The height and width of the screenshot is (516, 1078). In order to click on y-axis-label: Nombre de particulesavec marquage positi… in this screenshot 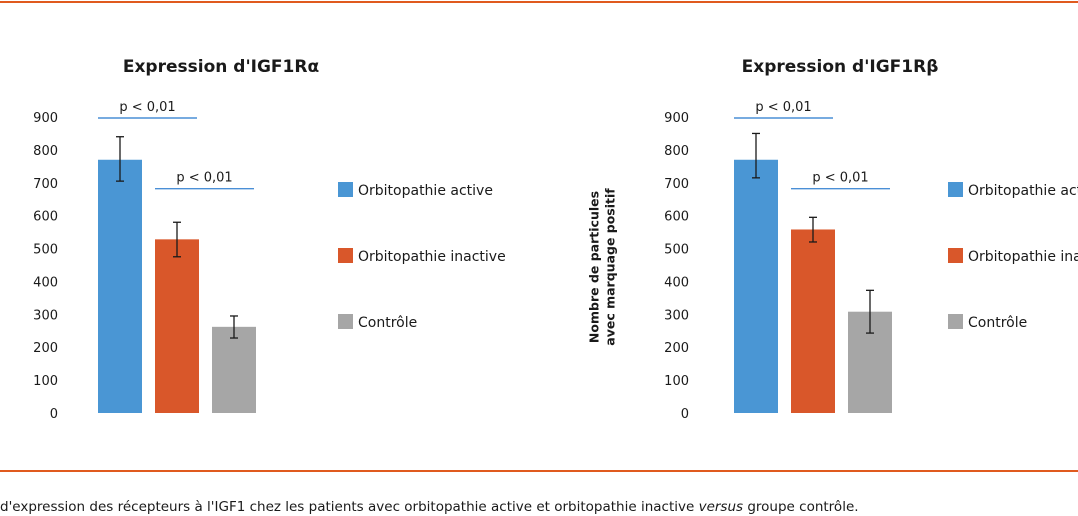, I will do `click(602, 267)`.